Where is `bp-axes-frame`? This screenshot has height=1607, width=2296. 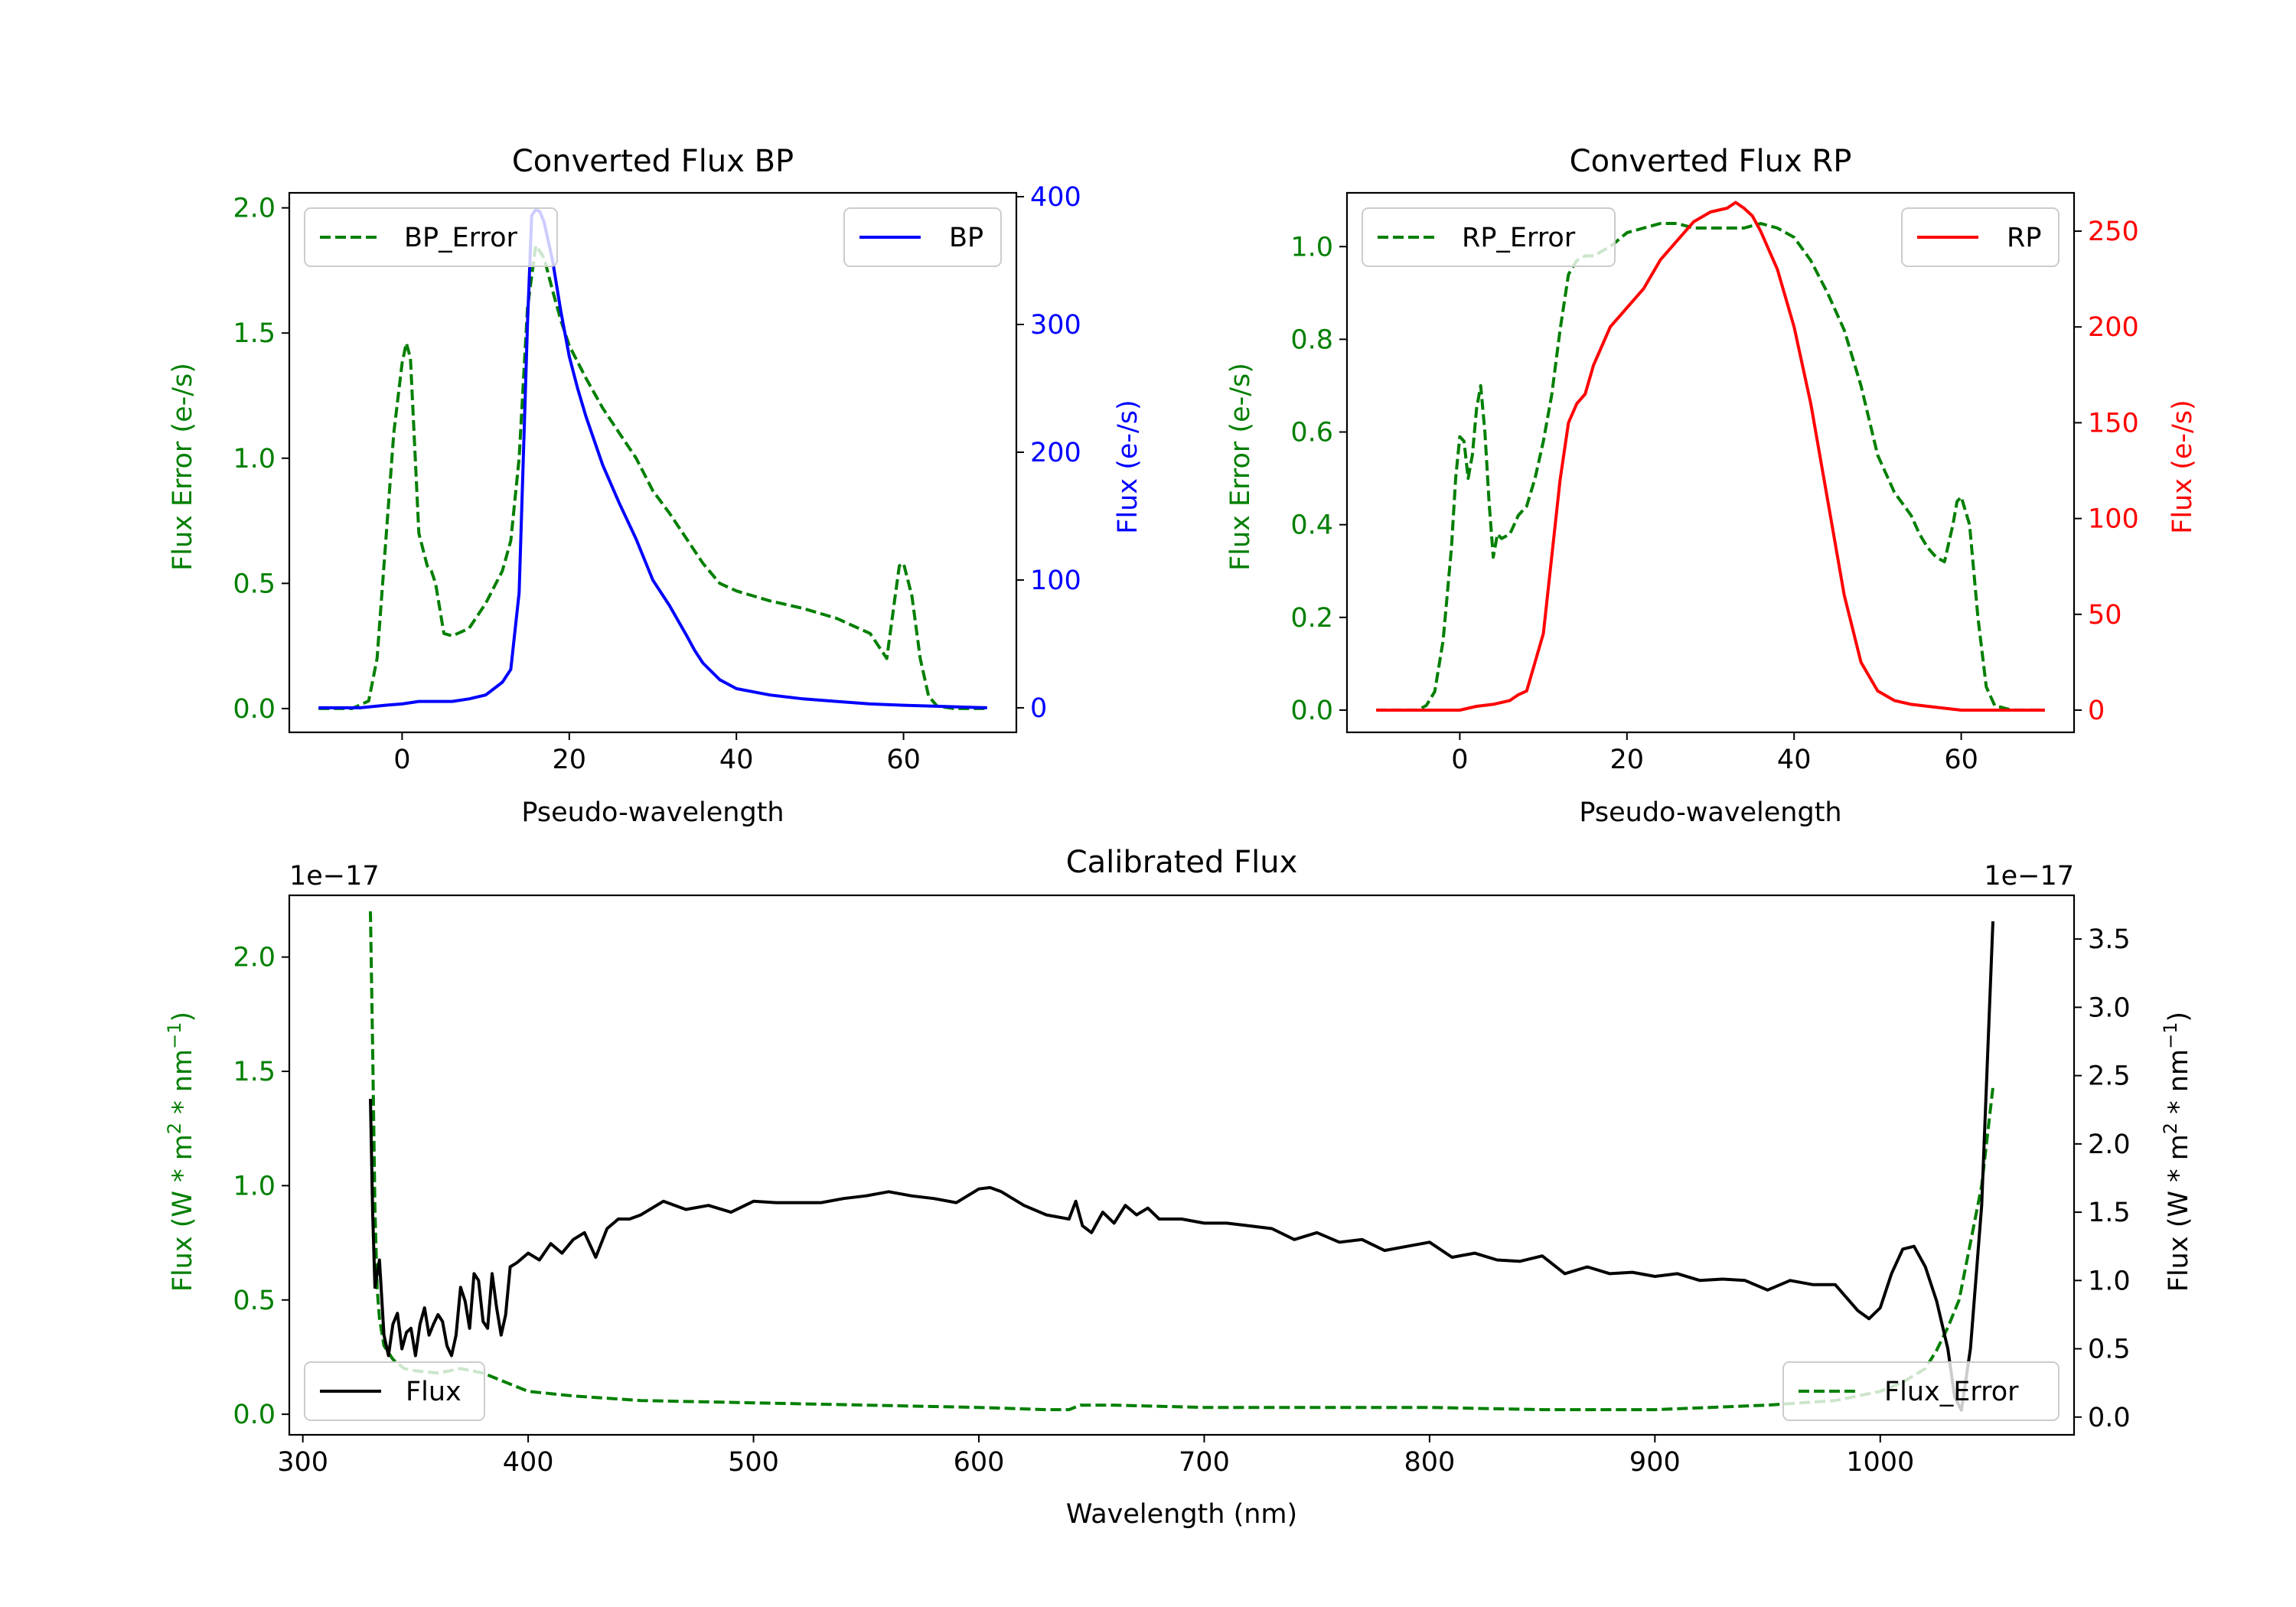
bp-axes-frame is located at coordinates (653, 463).